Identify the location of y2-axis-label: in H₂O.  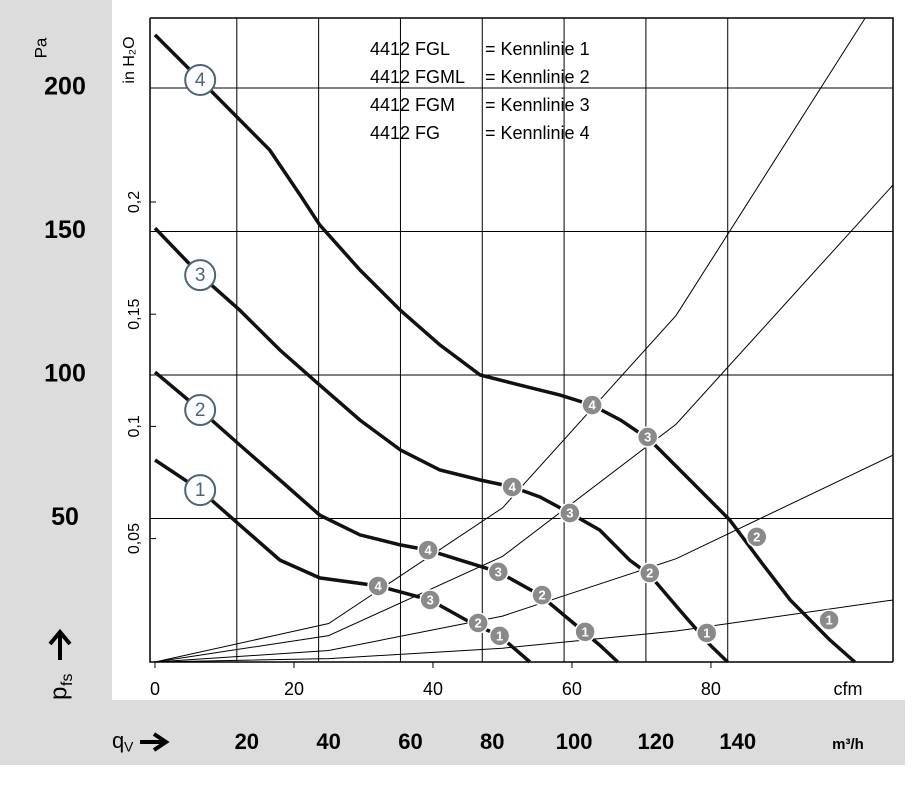
(129, 59).